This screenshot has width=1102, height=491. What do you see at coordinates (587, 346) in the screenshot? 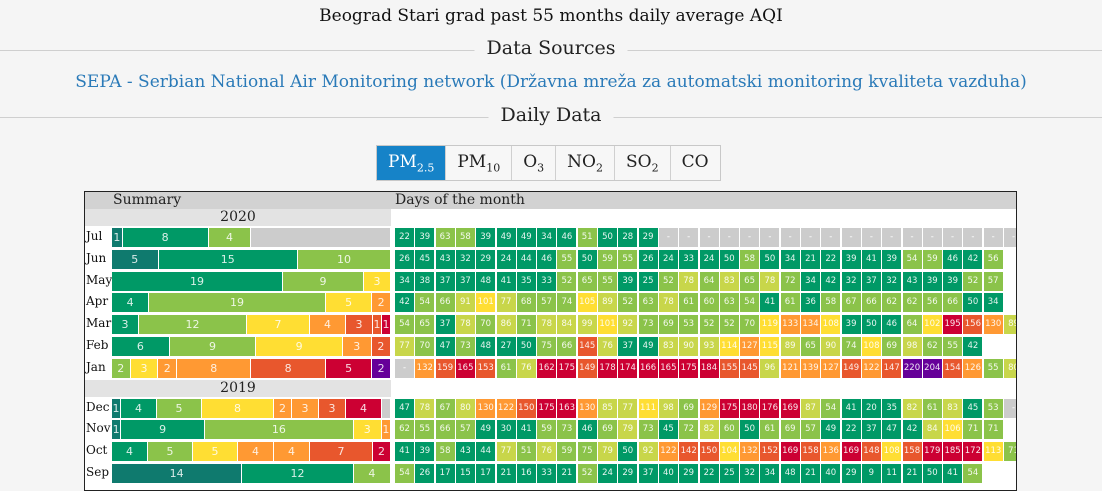
I see `day-cell: 145` at bounding box center [587, 346].